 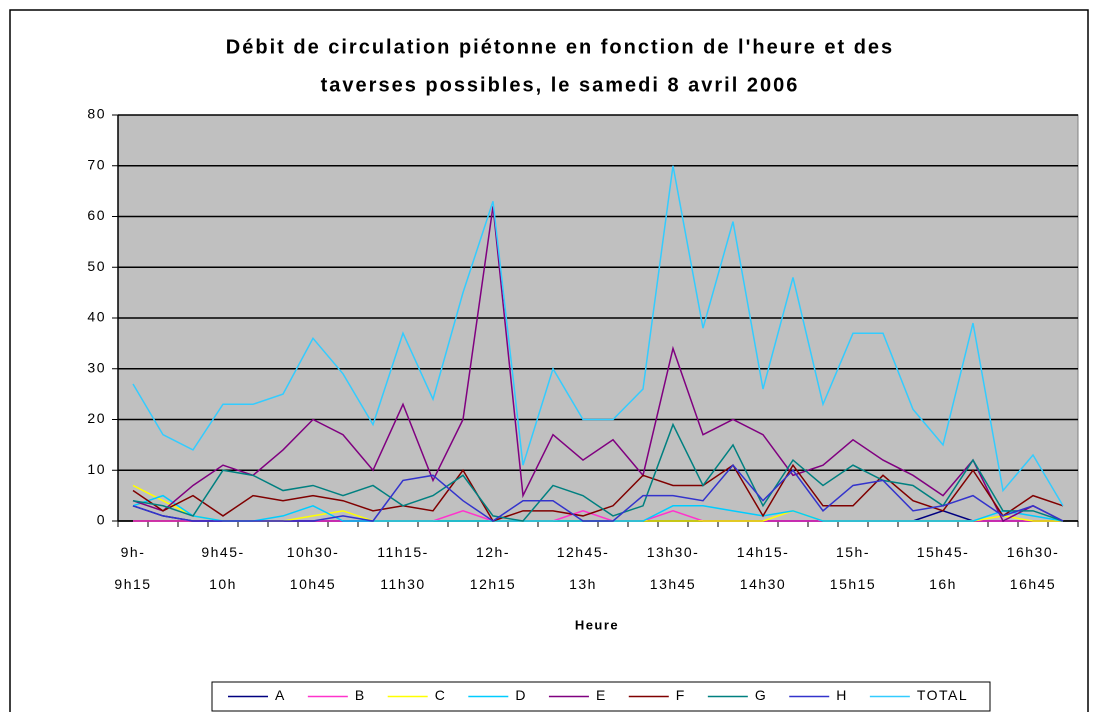 I want to click on y-tick-label: 70, so click(x=96, y=164).